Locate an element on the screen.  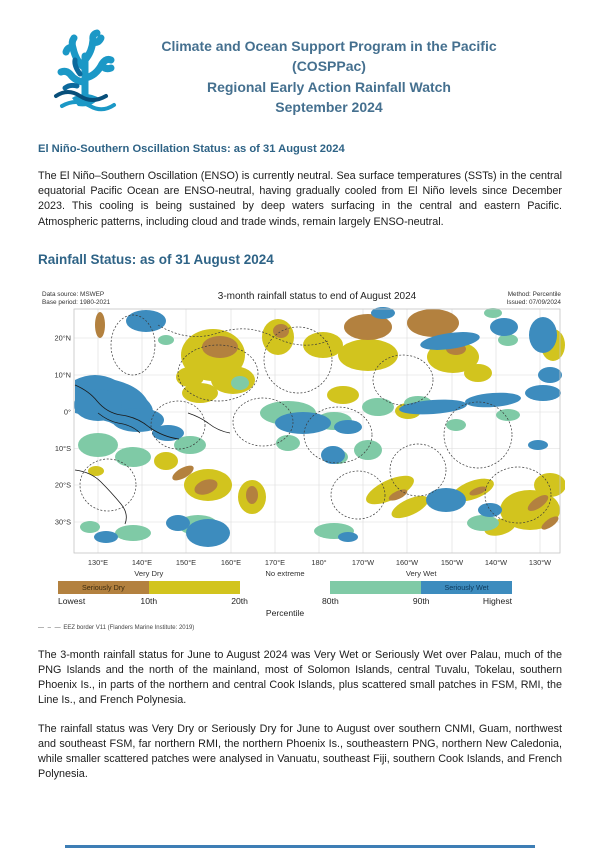
footer-bar is located at coordinates (300, 846).